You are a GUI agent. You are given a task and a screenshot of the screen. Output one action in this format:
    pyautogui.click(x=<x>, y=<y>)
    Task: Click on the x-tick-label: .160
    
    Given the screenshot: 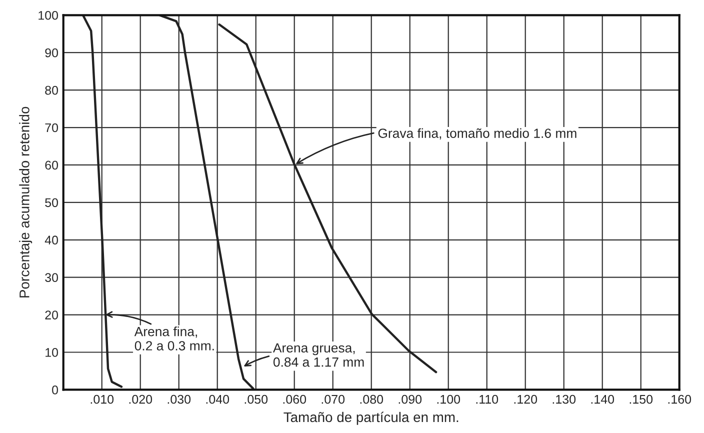 What is the action you would take?
    pyautogui.click(x=680, y=399)
    